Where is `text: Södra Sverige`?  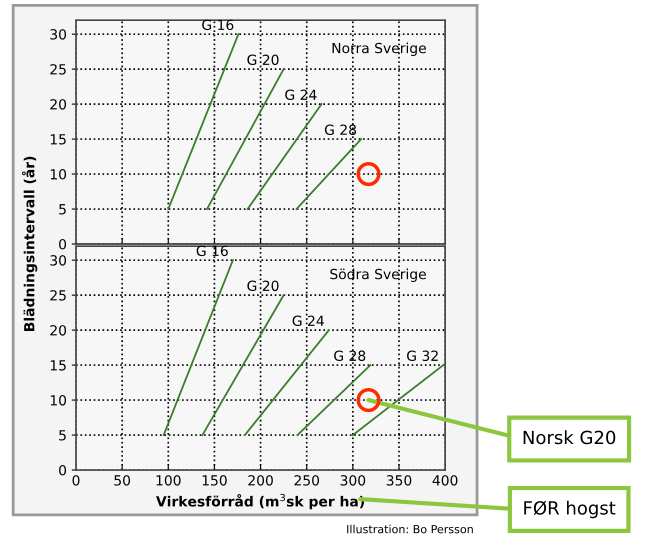 text: Södra Sverige is located at coordinates (378, 275).